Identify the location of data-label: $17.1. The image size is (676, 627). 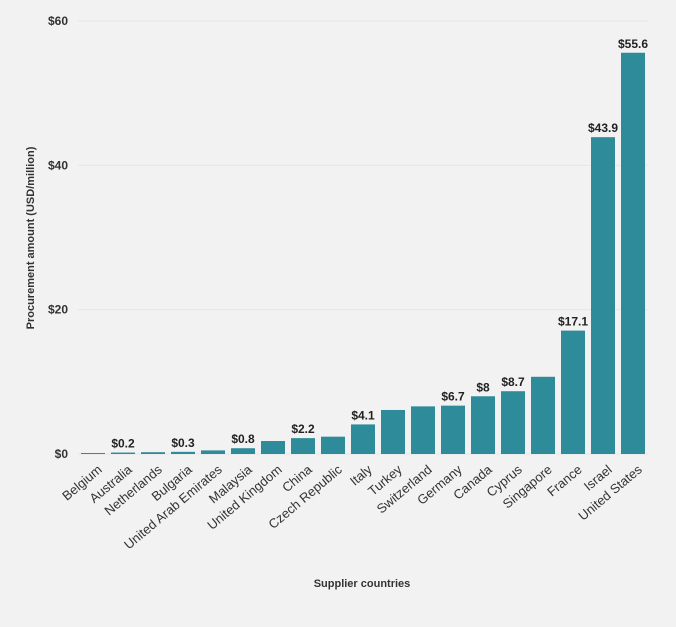
(573, 322).